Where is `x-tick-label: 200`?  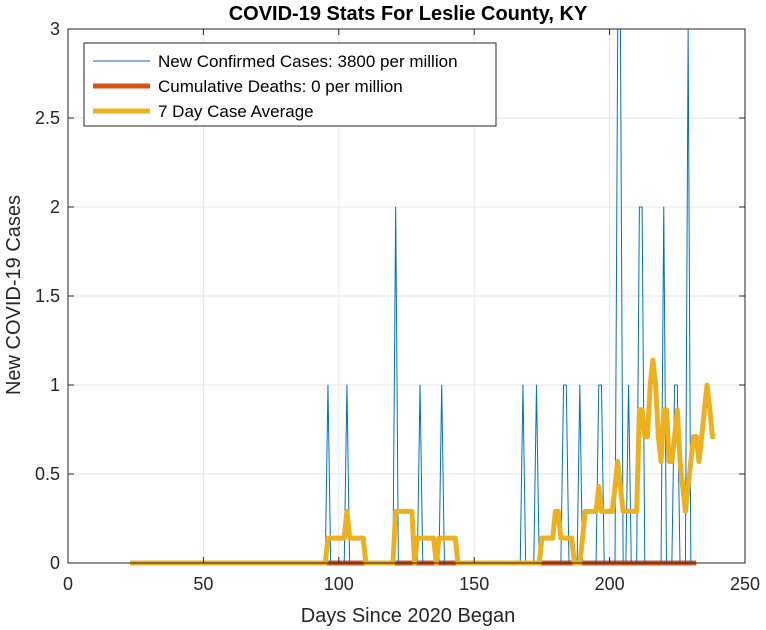
x-tick-label: 200 is located at coordinates (610, 584).